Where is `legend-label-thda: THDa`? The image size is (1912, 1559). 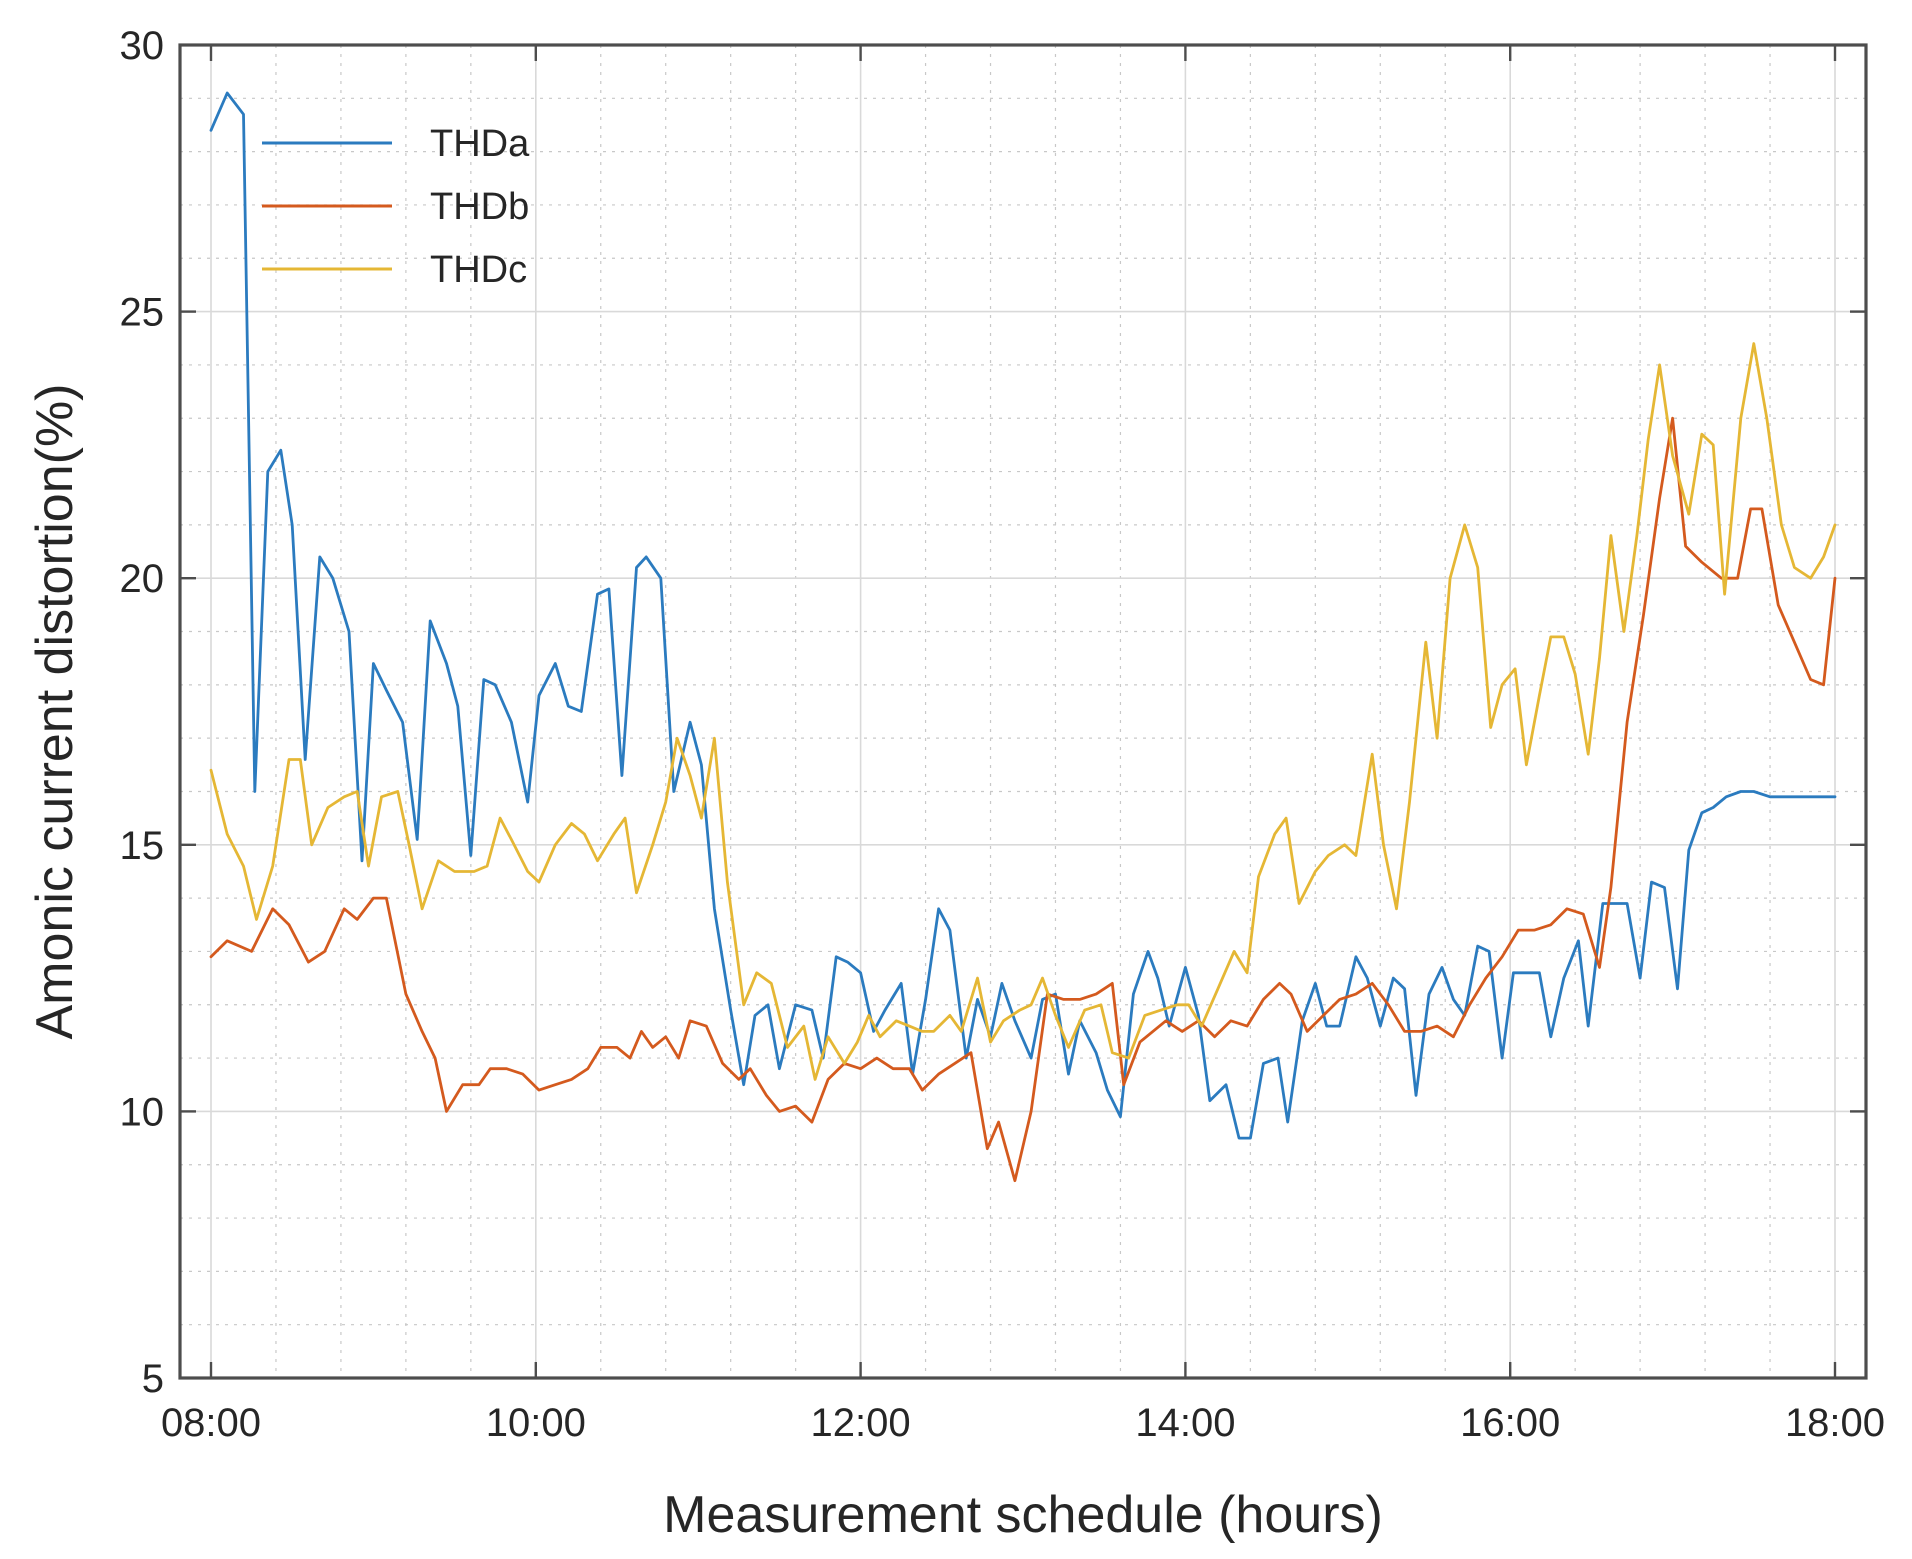 legend-label-thda: THDa is located at coordinates (480, 144).